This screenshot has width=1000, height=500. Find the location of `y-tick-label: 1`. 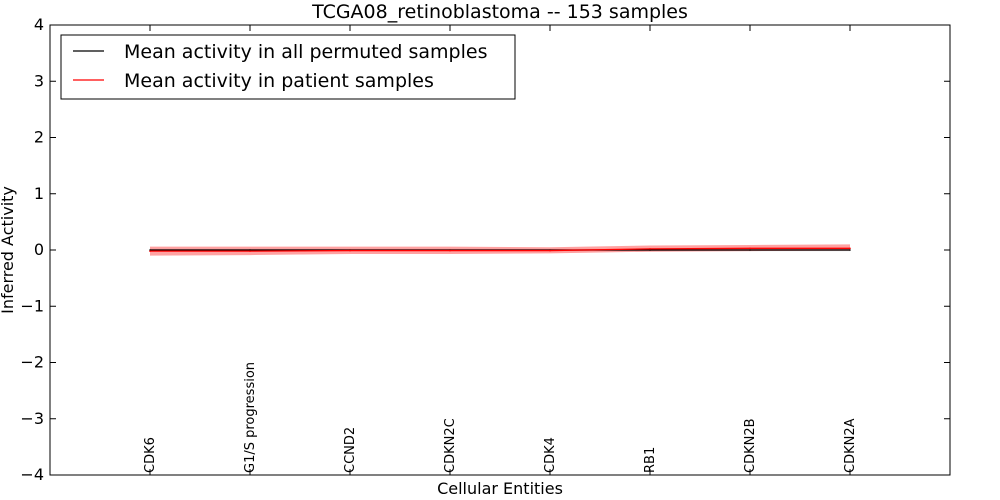

y-tick-label: 1 is located at coordinates (39, 193).